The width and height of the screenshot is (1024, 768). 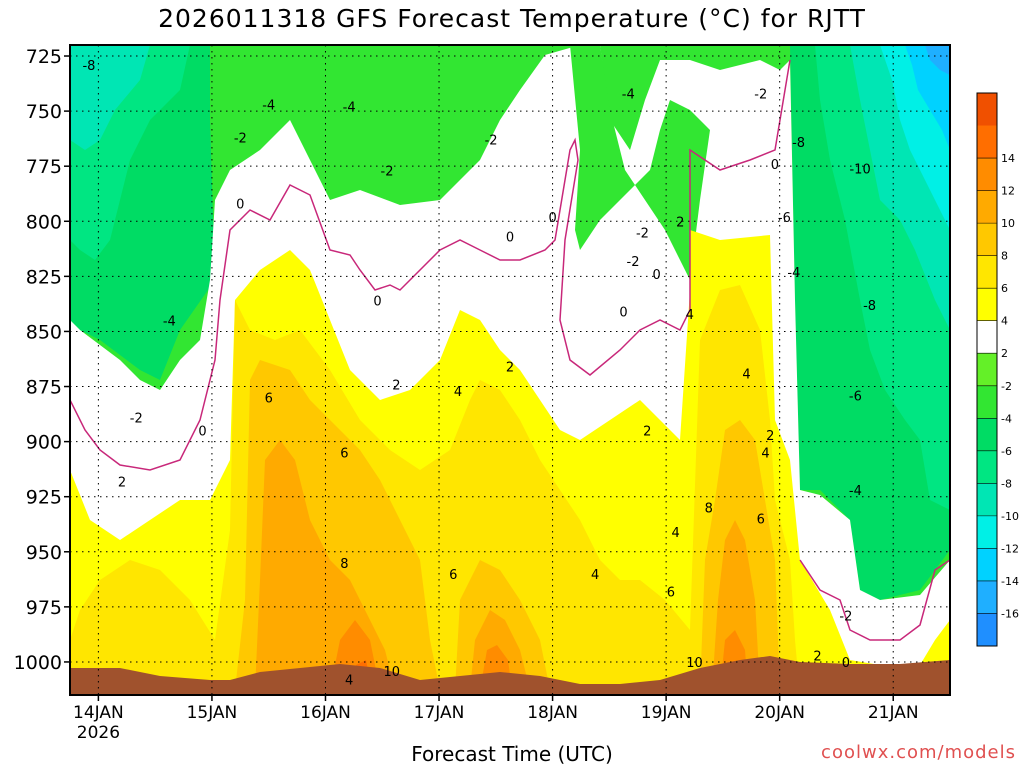 What do you see at coordinates (44, 112) in the screenshot?
I see `y-tick-label: 750` at bounding box center [44, 112].